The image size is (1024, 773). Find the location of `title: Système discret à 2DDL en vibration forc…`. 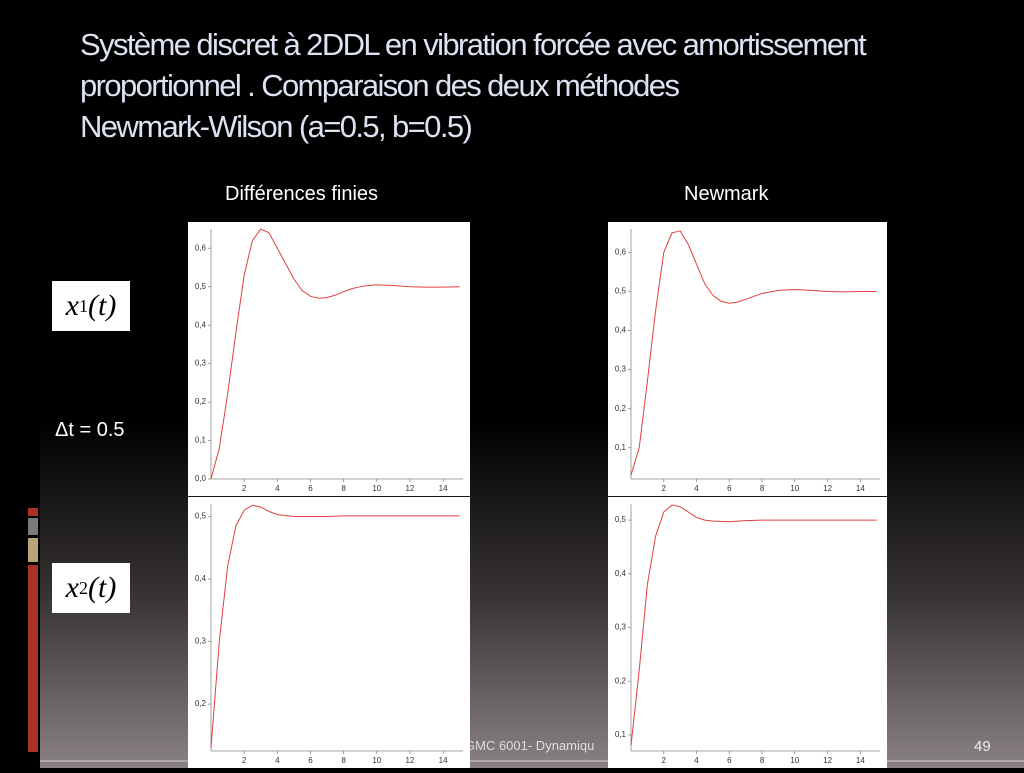

title: Système discret à 2DDL en vibration forc… is located at coordinates (550, 85).